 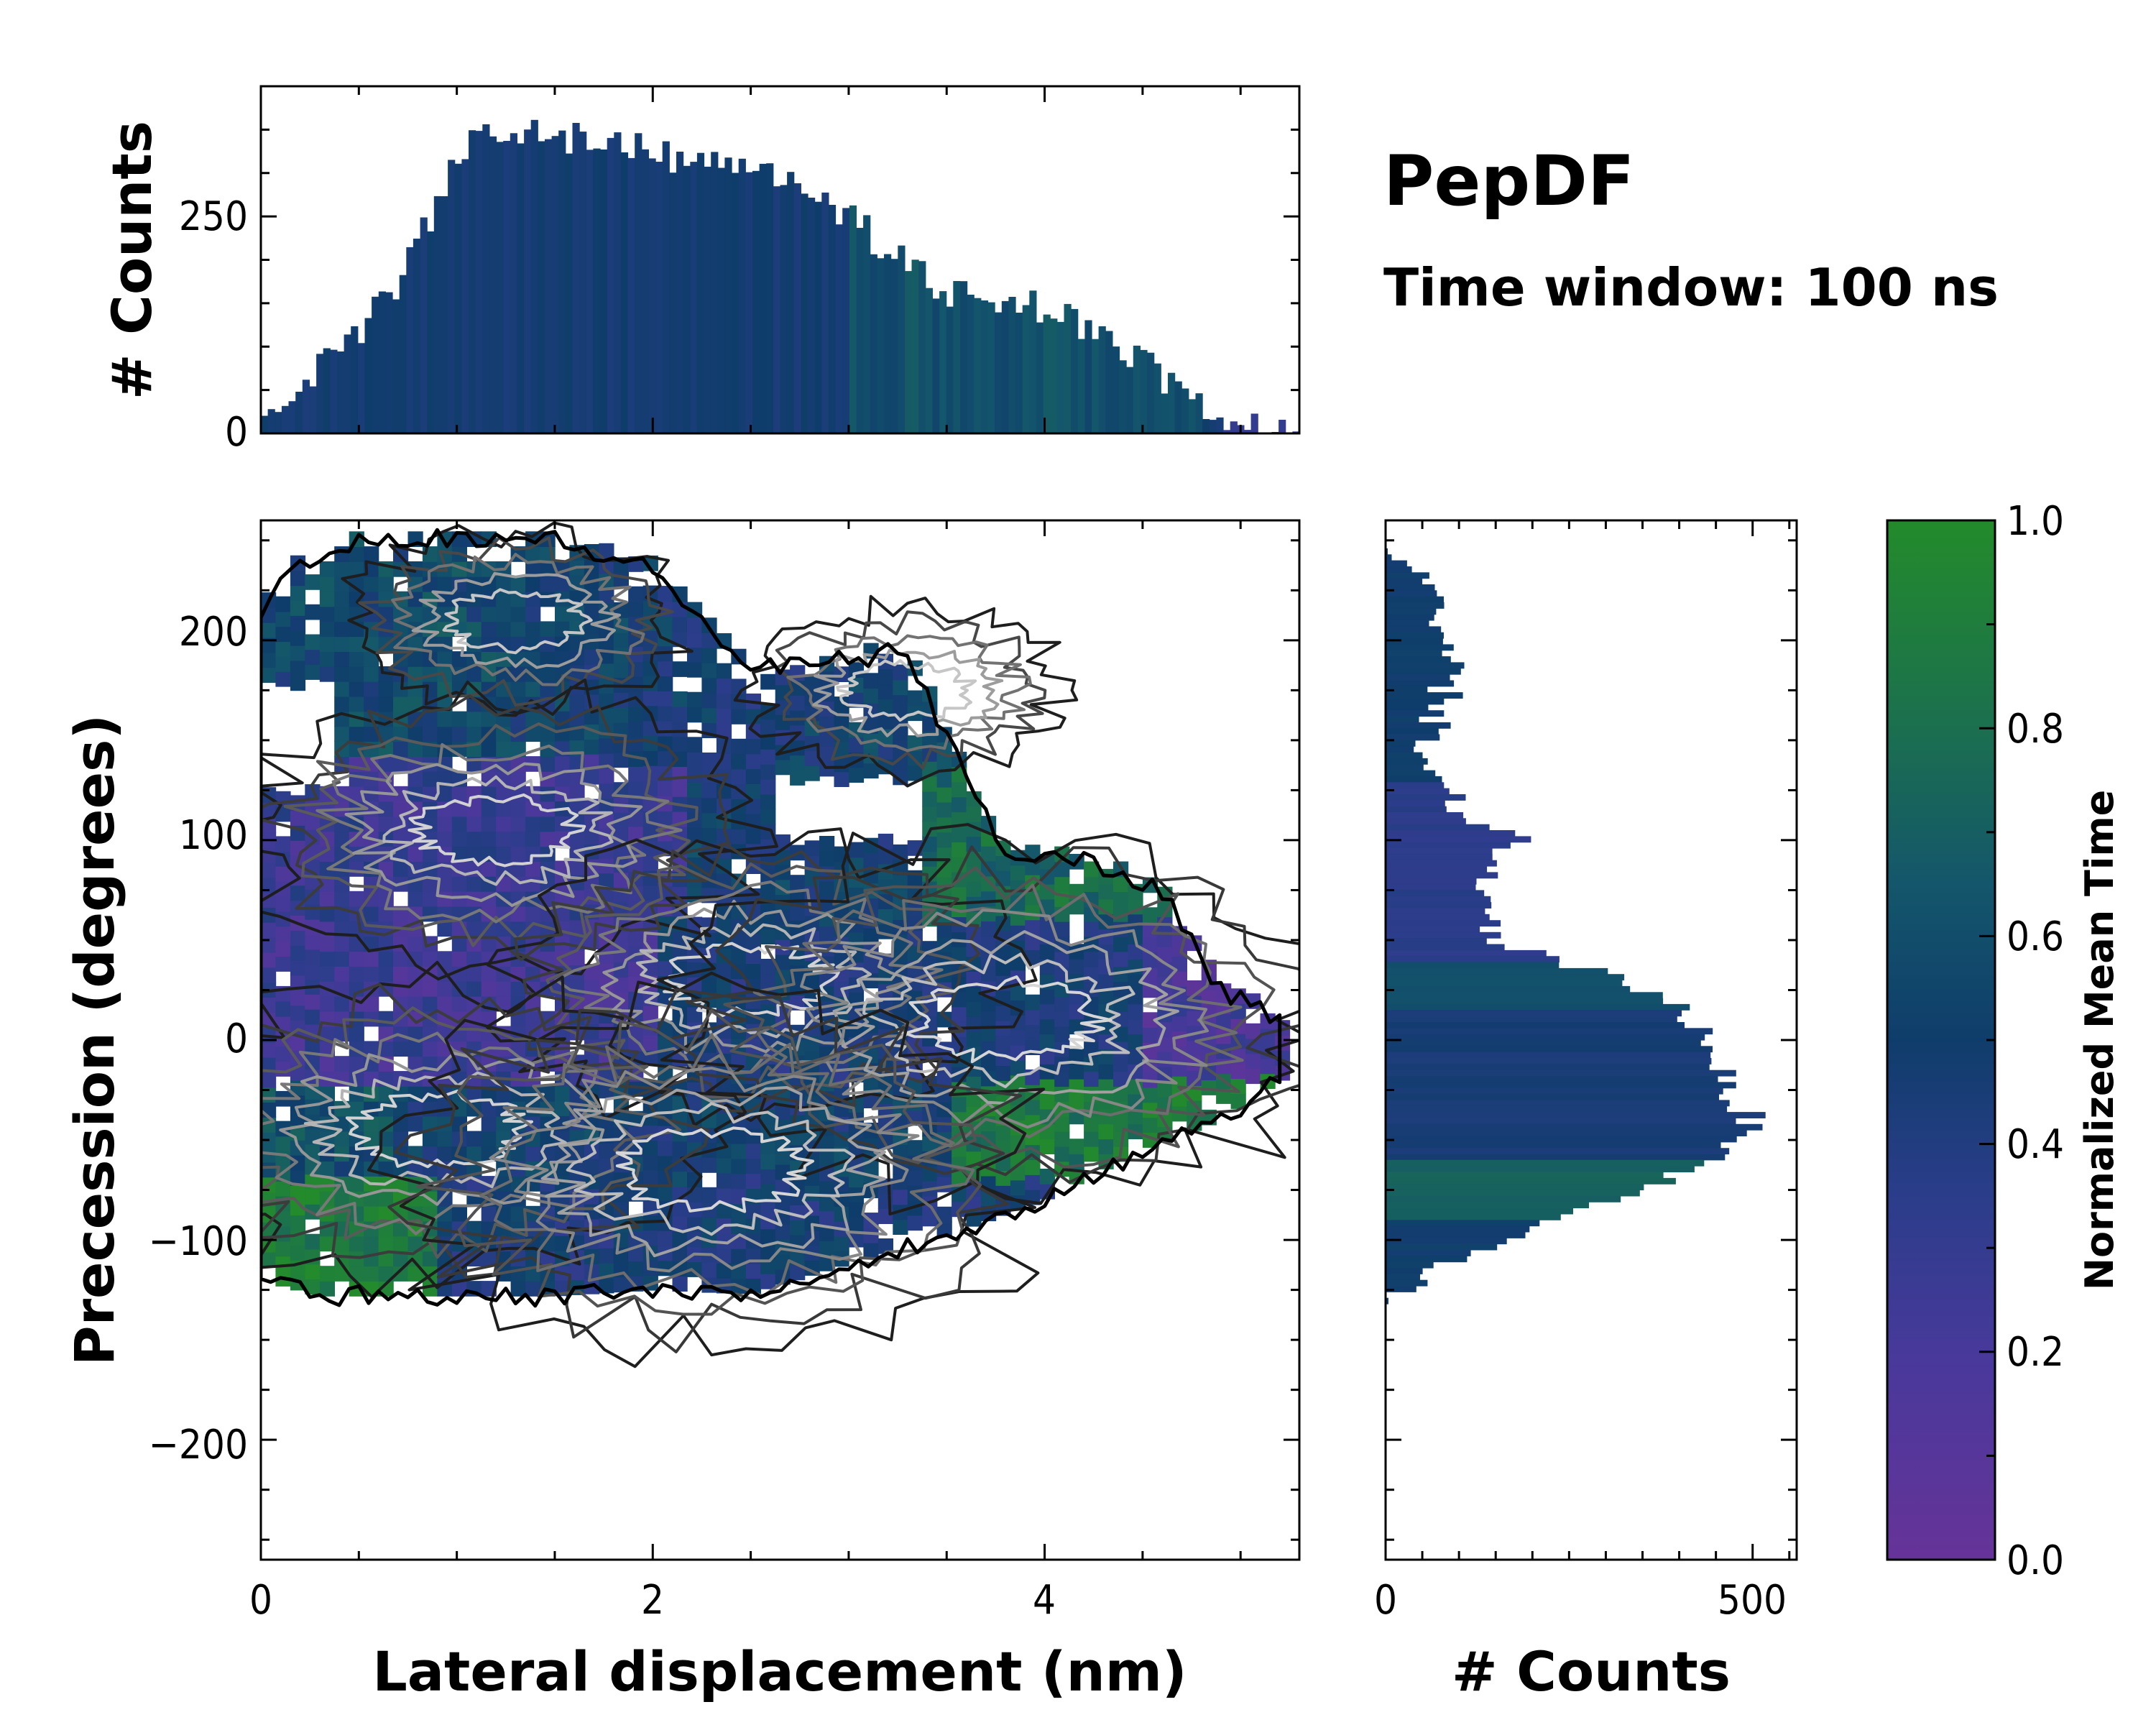 I want to click on colorbar-tick-label: 0.8, so click(x=2036, y=729).